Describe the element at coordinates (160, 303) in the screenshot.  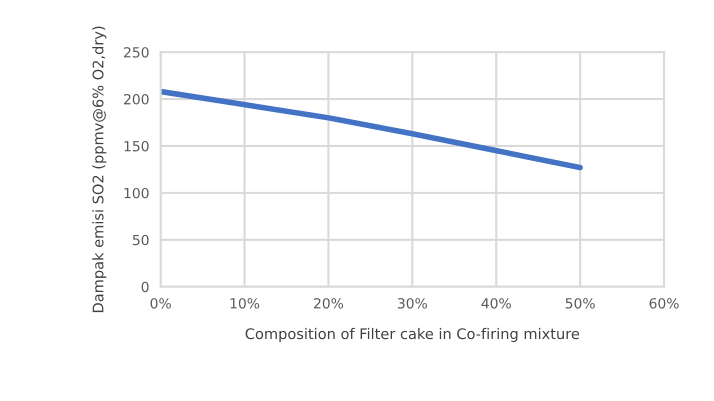
I see `x-tick-label: 0%` at that location.